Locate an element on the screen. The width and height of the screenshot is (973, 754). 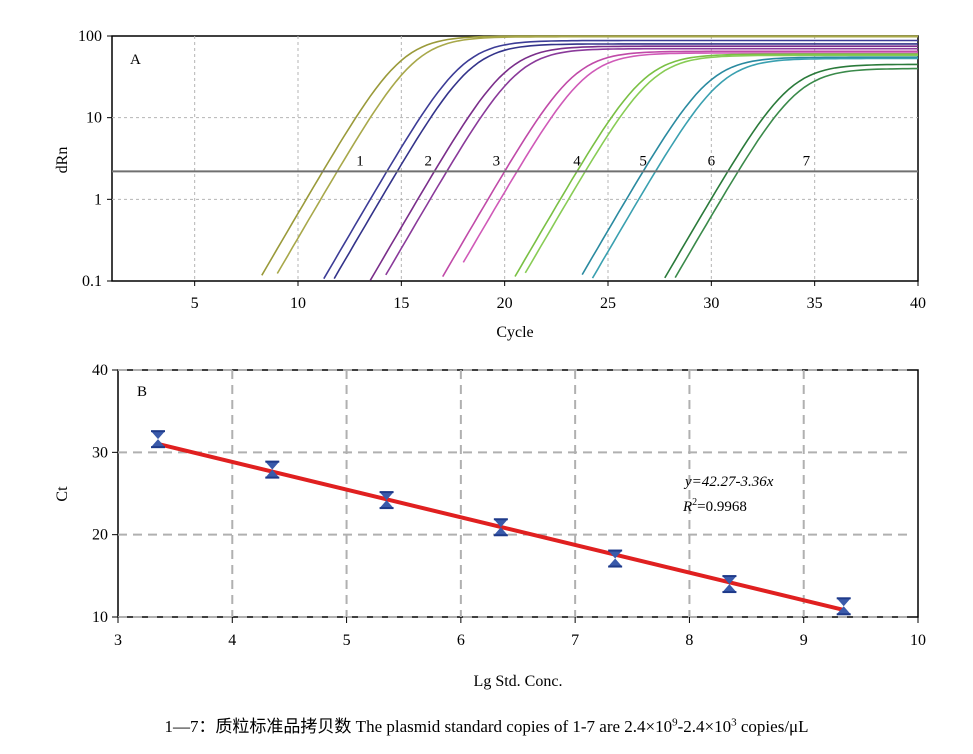
caption-middle: -2.4×10 is located at coordinates (704, 726).